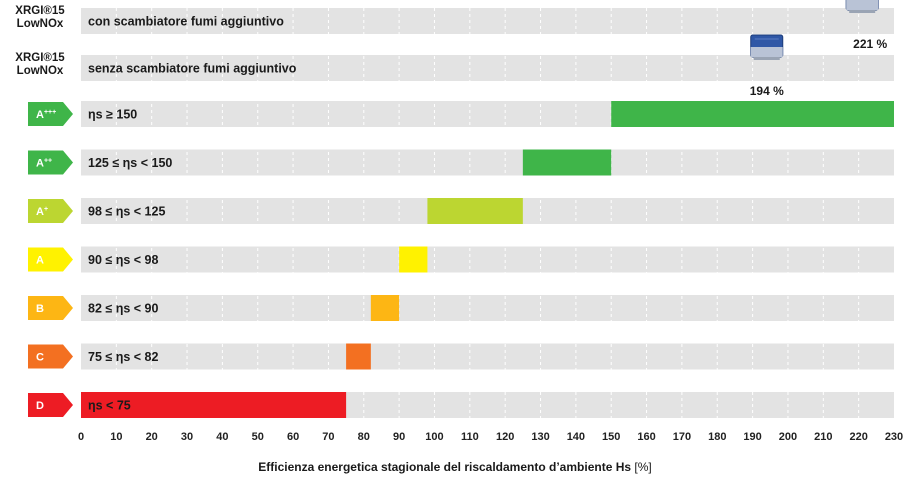  What do you see at coordinates (40, 261) in the screenshot?
I see `energy-class-label: A` at bounding box center [40, 261].